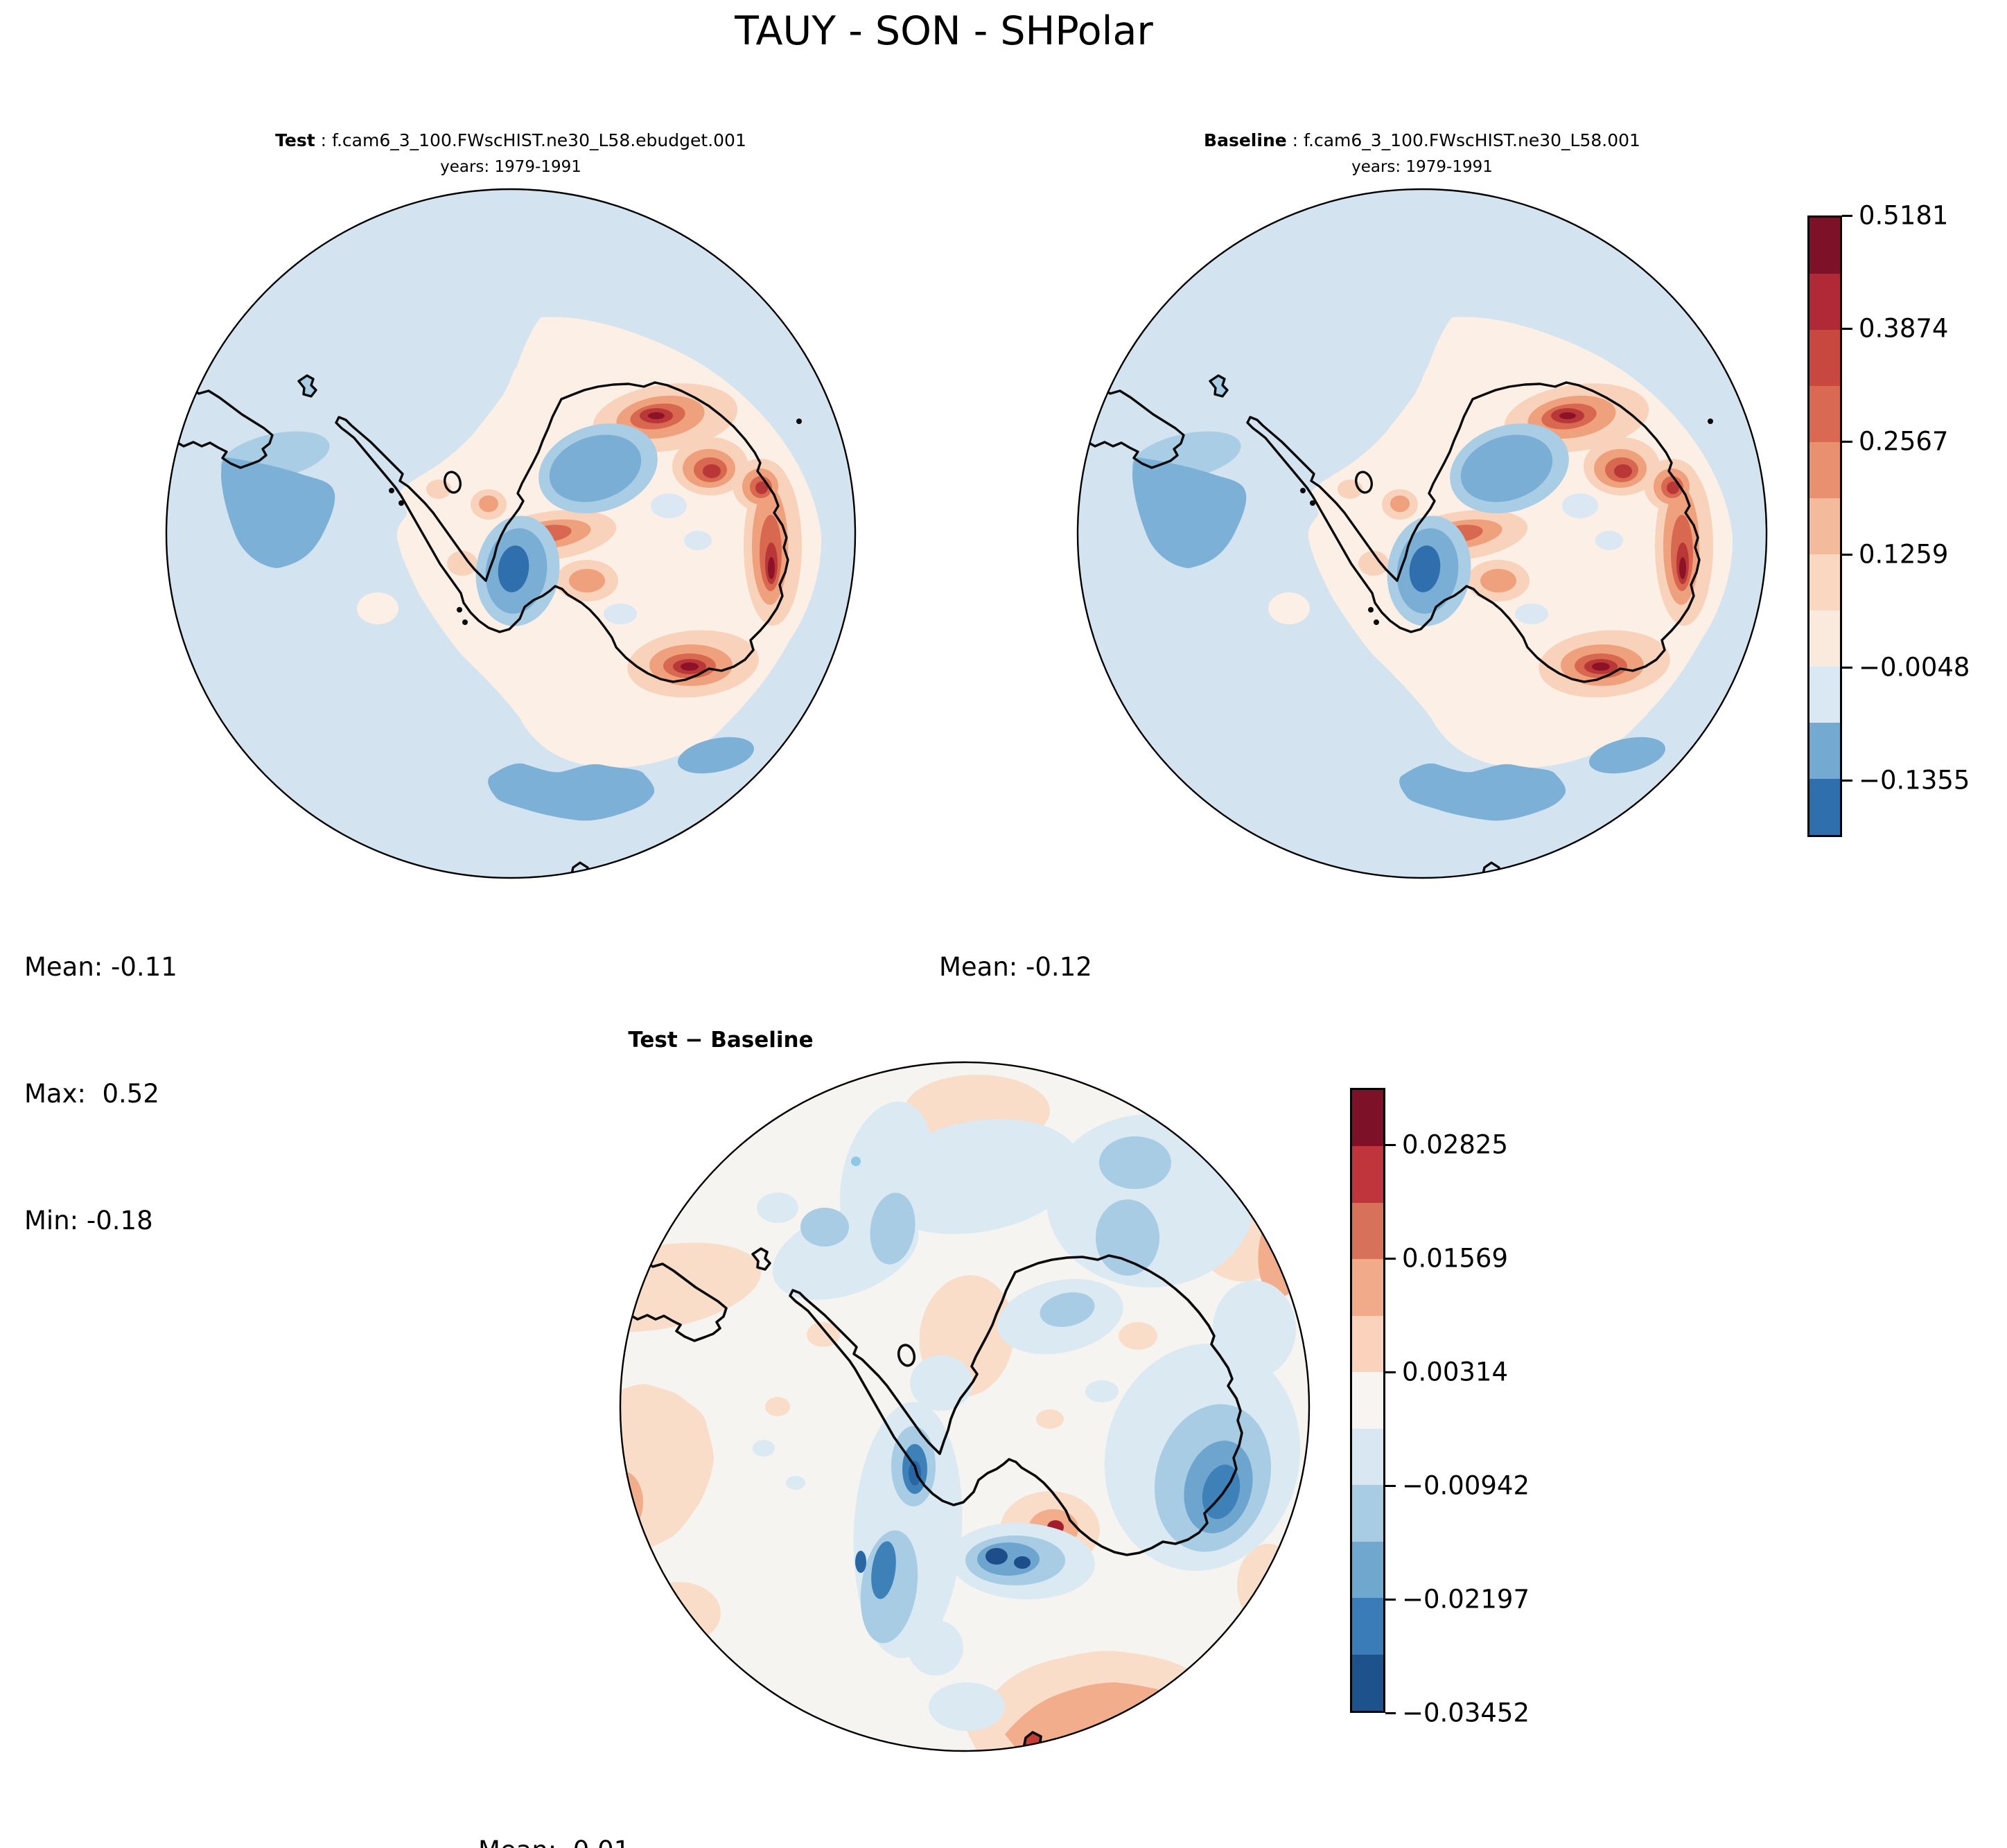 Image resolution: width=2007 pixels, height=1848 pixels. Describe the element at coordinates (1914, 667) in the screenshot. I see `colorbar-label: −0.0048` at that location.